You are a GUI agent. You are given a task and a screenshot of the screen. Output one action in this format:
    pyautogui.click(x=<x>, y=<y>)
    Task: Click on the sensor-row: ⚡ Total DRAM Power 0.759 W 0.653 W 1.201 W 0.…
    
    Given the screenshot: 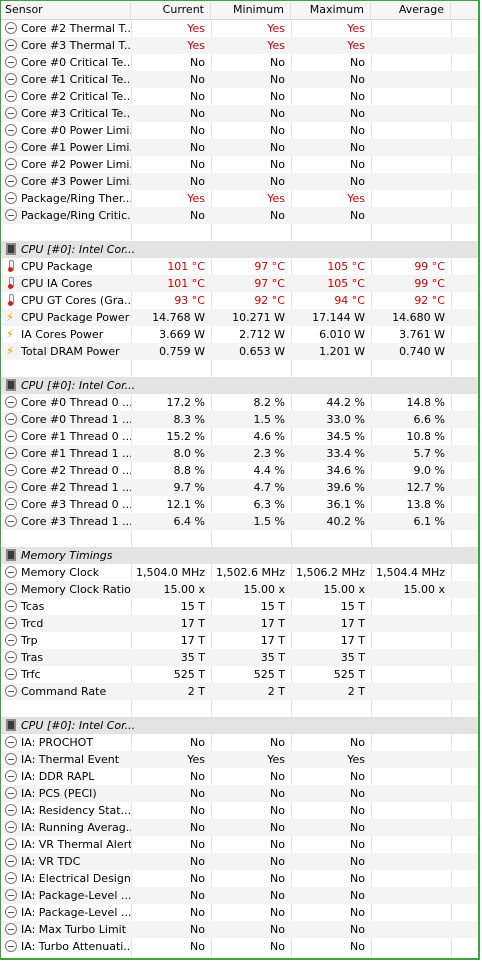 What is the action you would take?
    pyautogui.click(x=239, y=351)
    